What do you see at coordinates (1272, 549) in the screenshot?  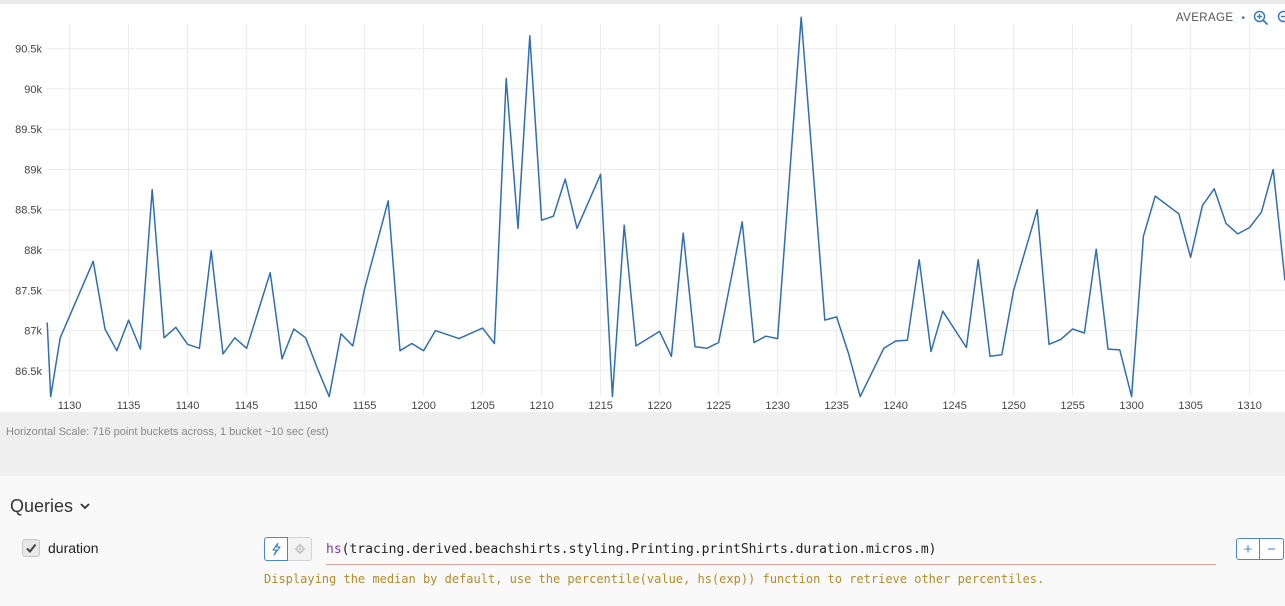 I see `remove-query-button: −` at bounding box center [1272, 549].